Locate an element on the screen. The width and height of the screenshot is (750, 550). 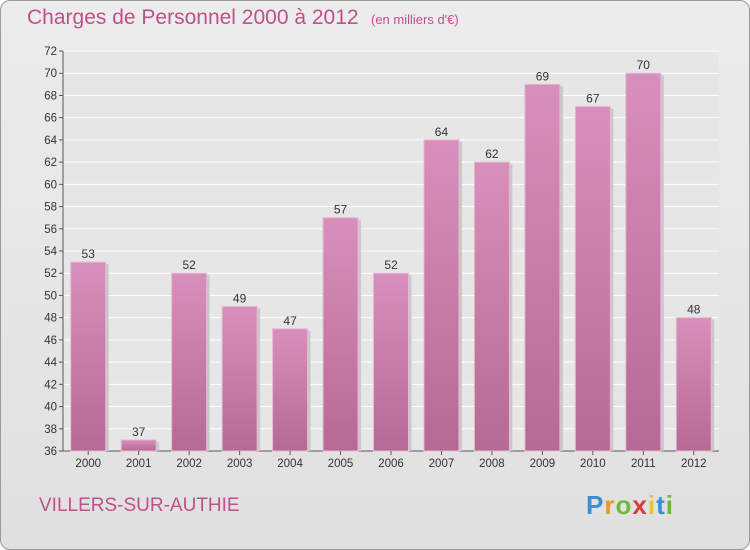
bar-value-label: 57 is located at coordinates (341, 210).